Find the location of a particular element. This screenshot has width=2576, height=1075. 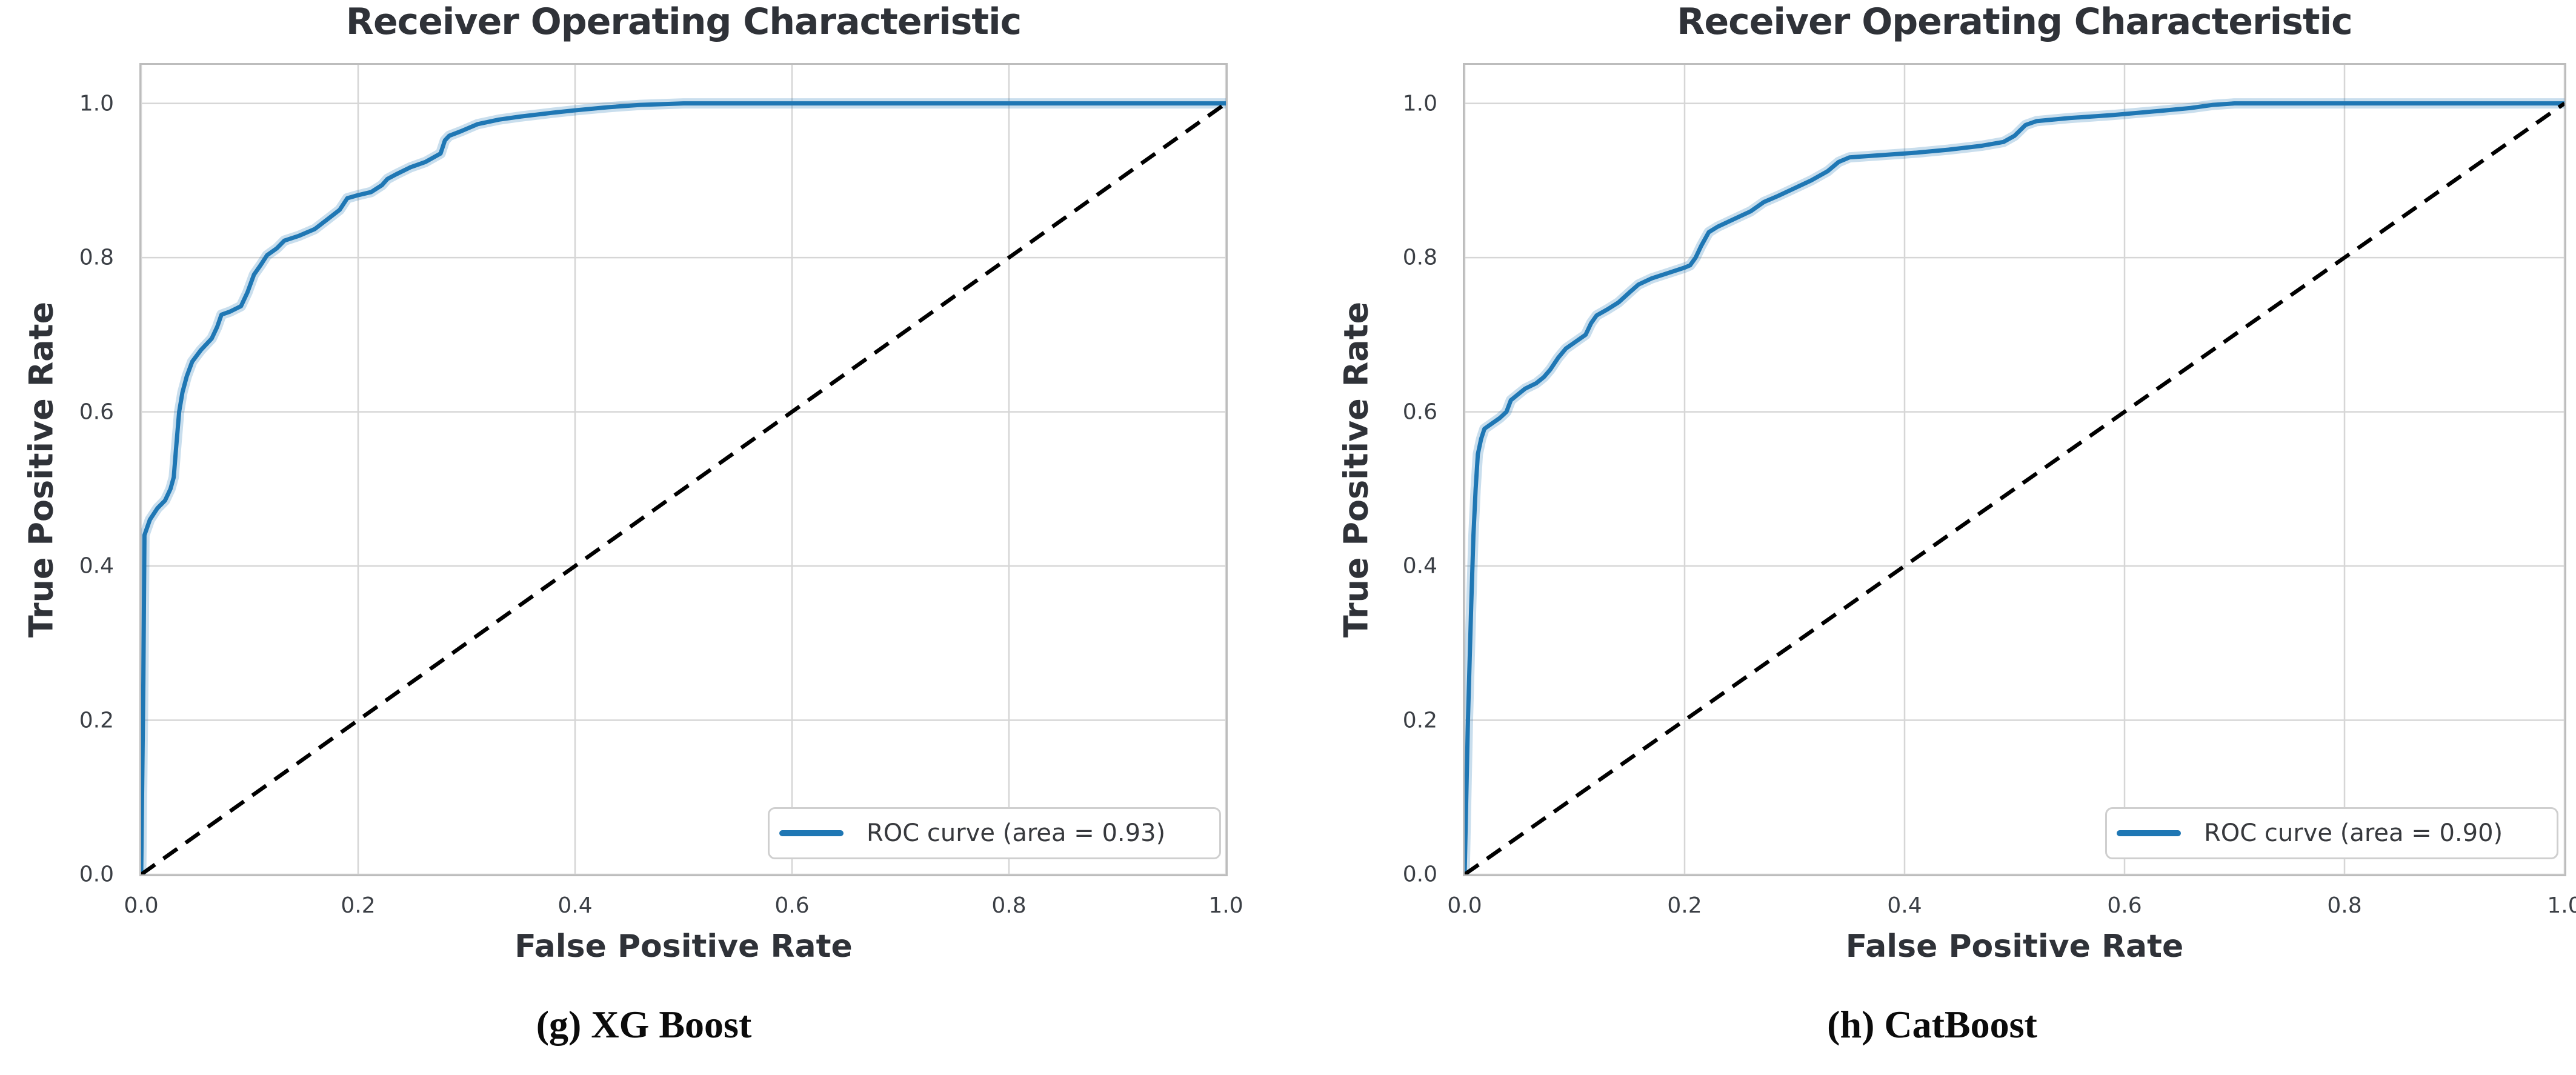

subfigure-caption: (h) CatBoost is located at coordinates (1932, 1024).